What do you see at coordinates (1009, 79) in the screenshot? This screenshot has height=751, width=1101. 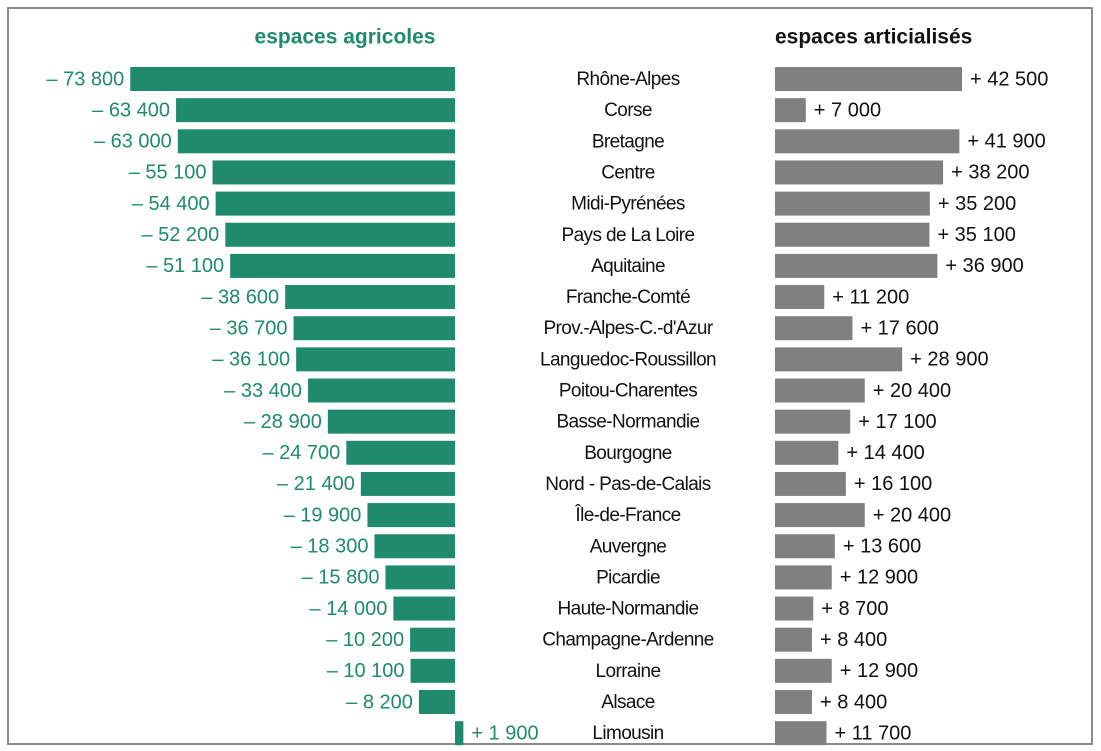 I see `value-label: + 42 500` at bounding box center [1009, 79].